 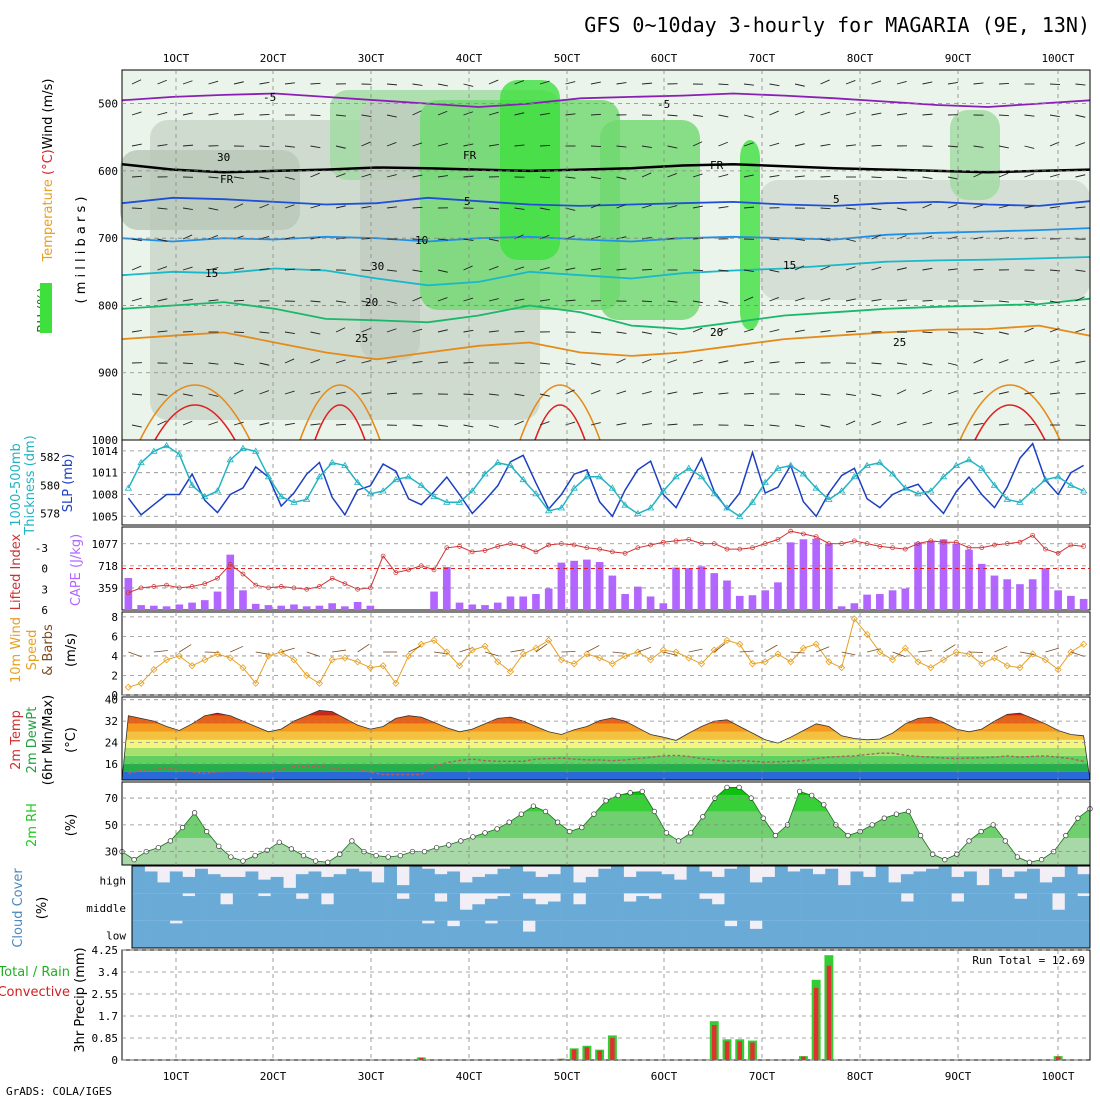 What do you see at coordinates (59, 1091) in the screenshot?
I see `footer-credit: GrADS: COLA/IGES` at bounding box center [59, 1091].